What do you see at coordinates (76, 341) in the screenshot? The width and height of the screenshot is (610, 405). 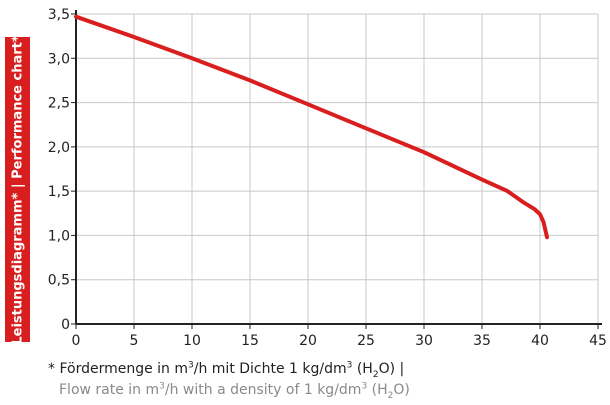 I see `x-tick-label: 0` at bounding box center [76, 341].